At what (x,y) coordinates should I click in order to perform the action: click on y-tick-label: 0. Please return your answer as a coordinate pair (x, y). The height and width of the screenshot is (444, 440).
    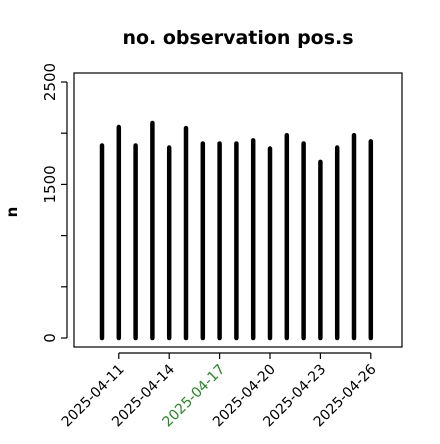
    Looking at the image, I should click on (50, 338).